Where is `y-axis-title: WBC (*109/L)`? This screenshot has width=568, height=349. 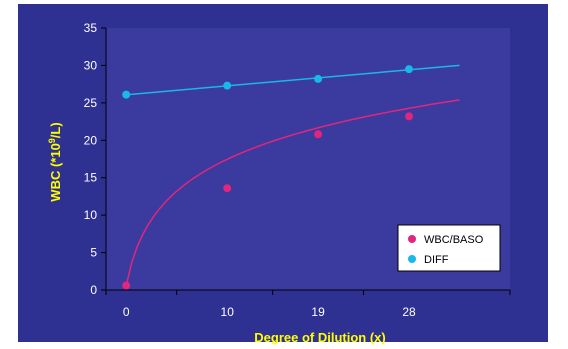 y-axis-title: WBC (*109/L) is located at coordinates (55, 161).